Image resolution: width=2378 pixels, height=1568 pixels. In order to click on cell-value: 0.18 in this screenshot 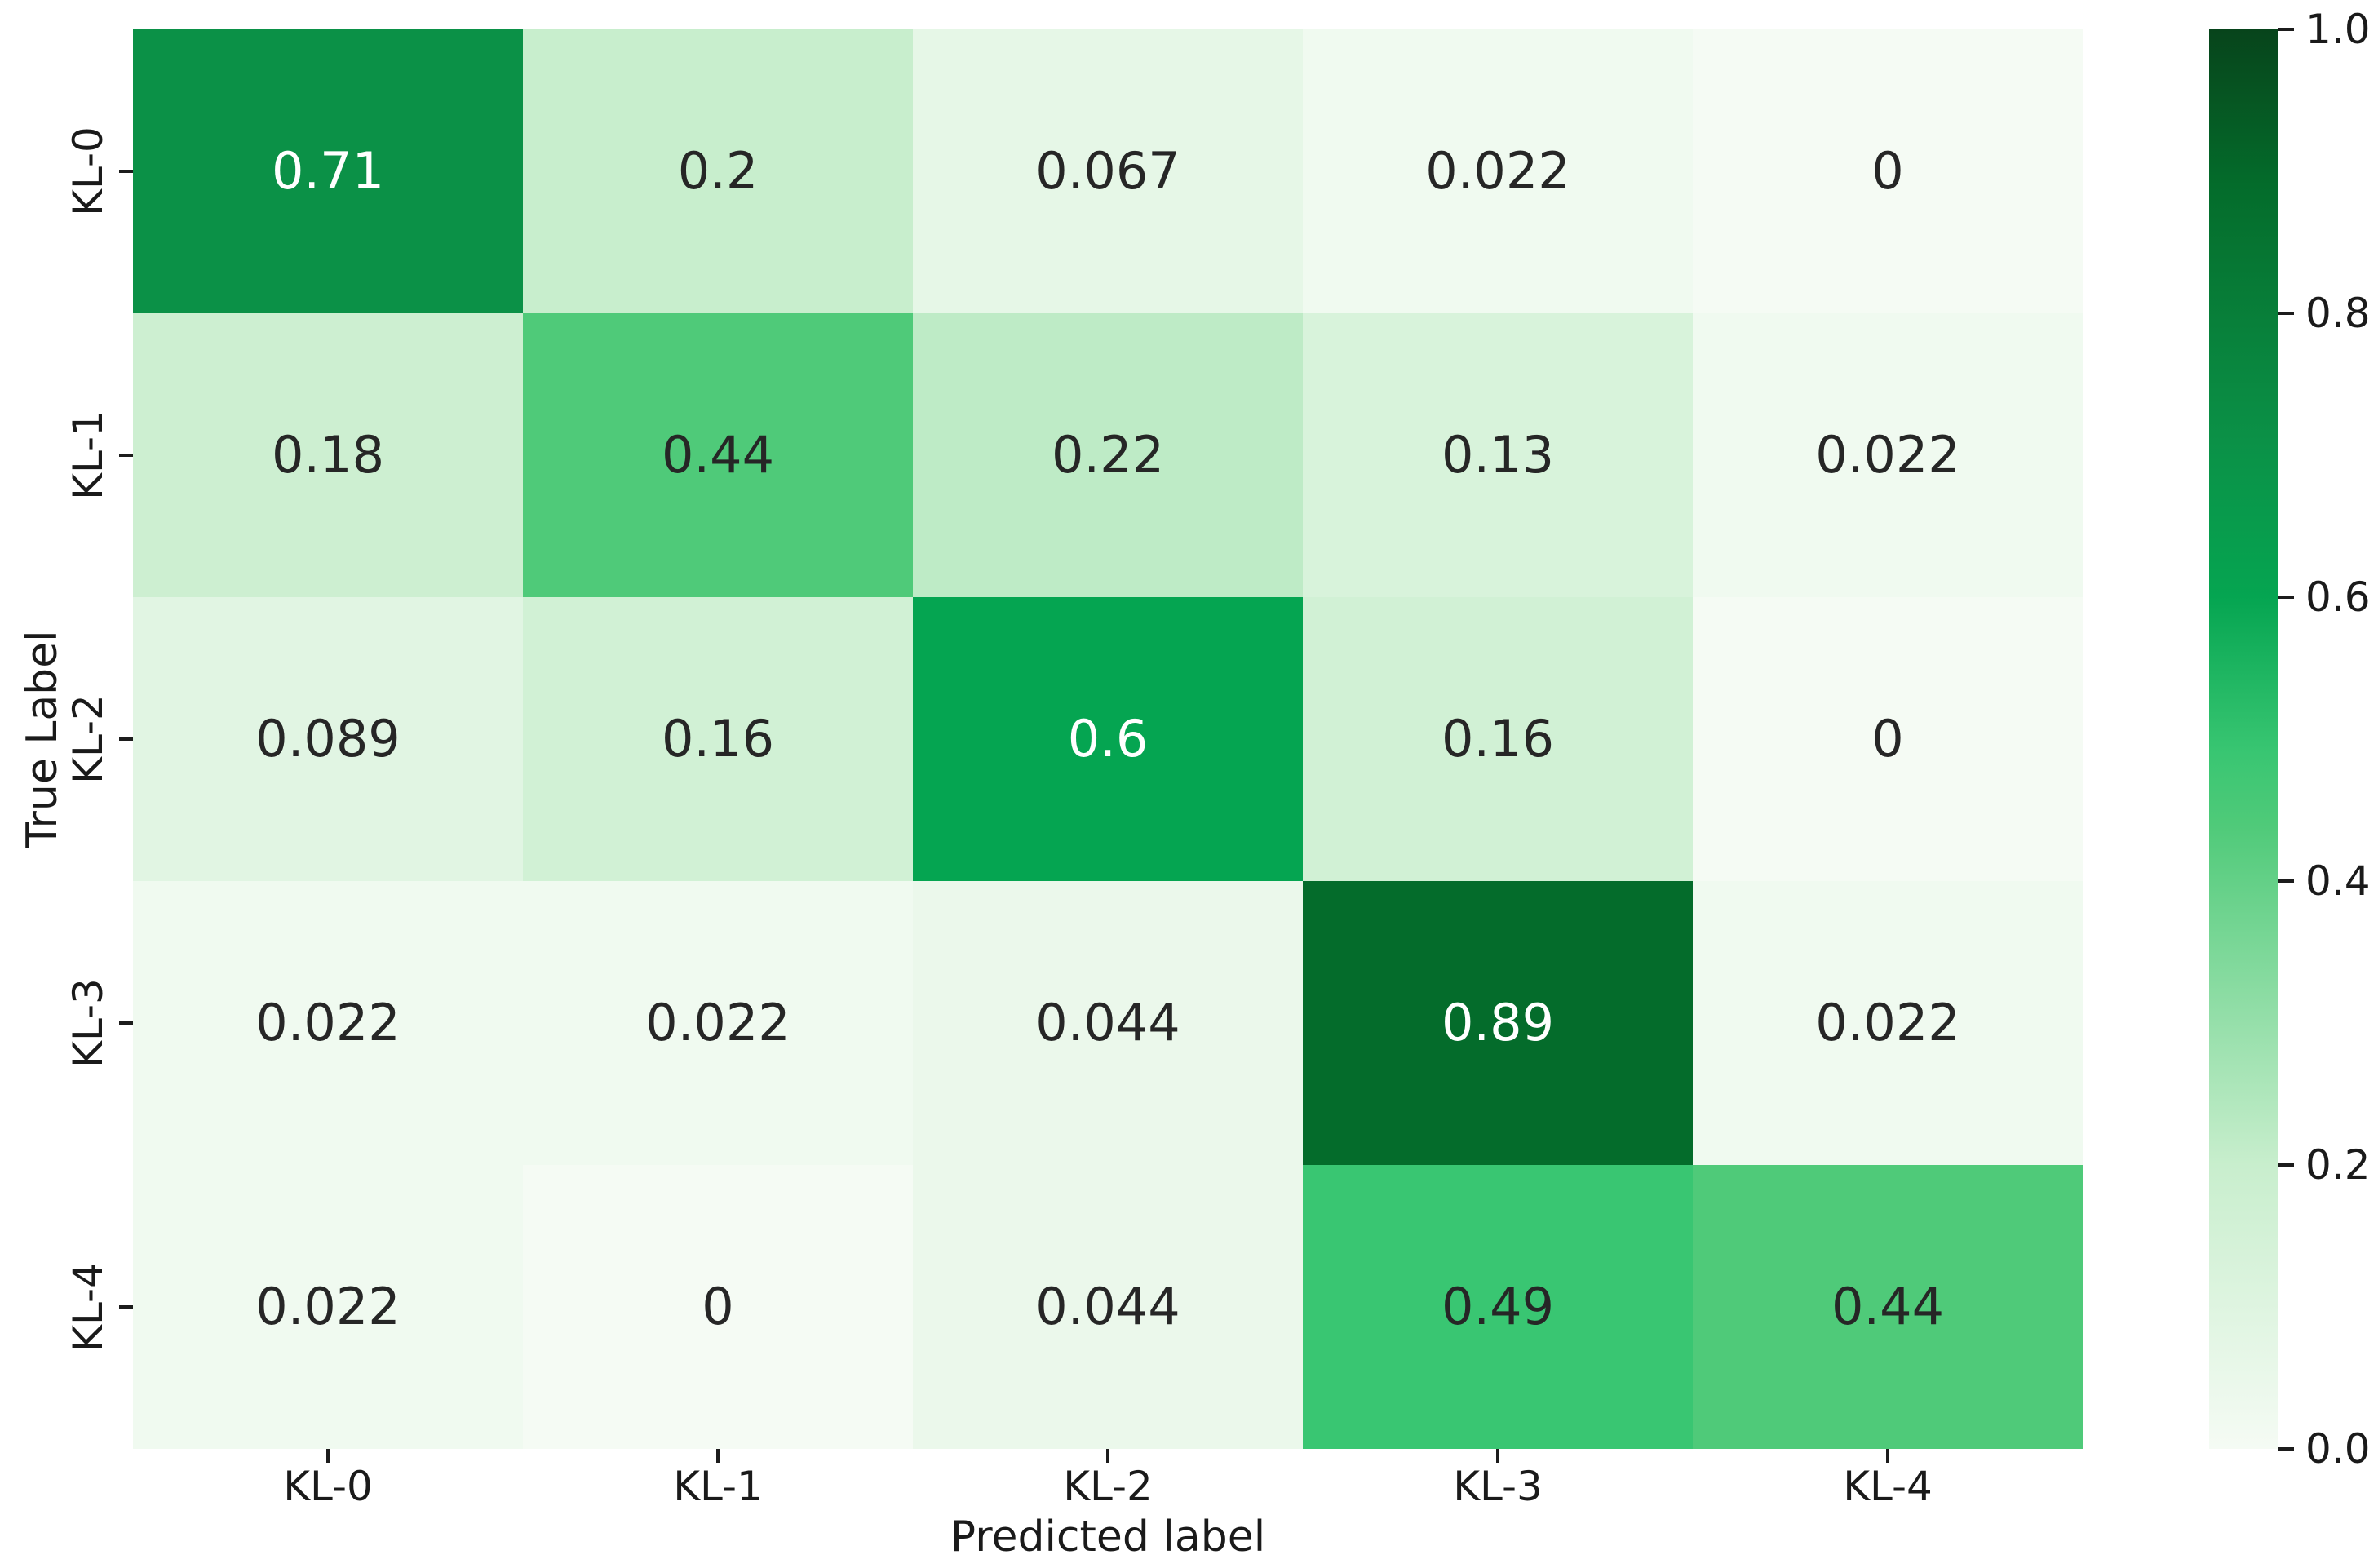, I will do `click(328, 455)`.